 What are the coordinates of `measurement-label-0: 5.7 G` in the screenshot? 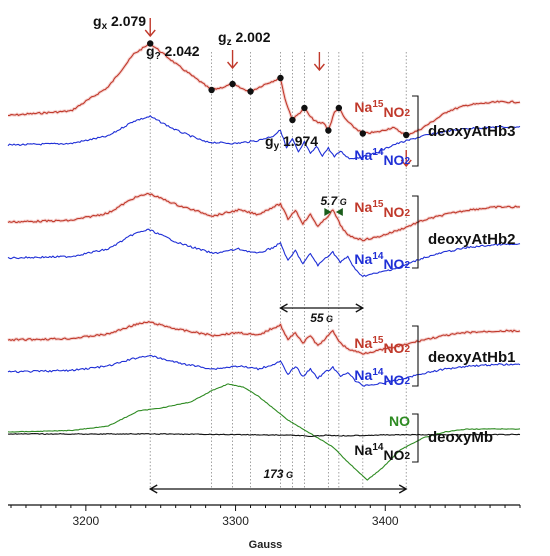 It's located at (334, 201).